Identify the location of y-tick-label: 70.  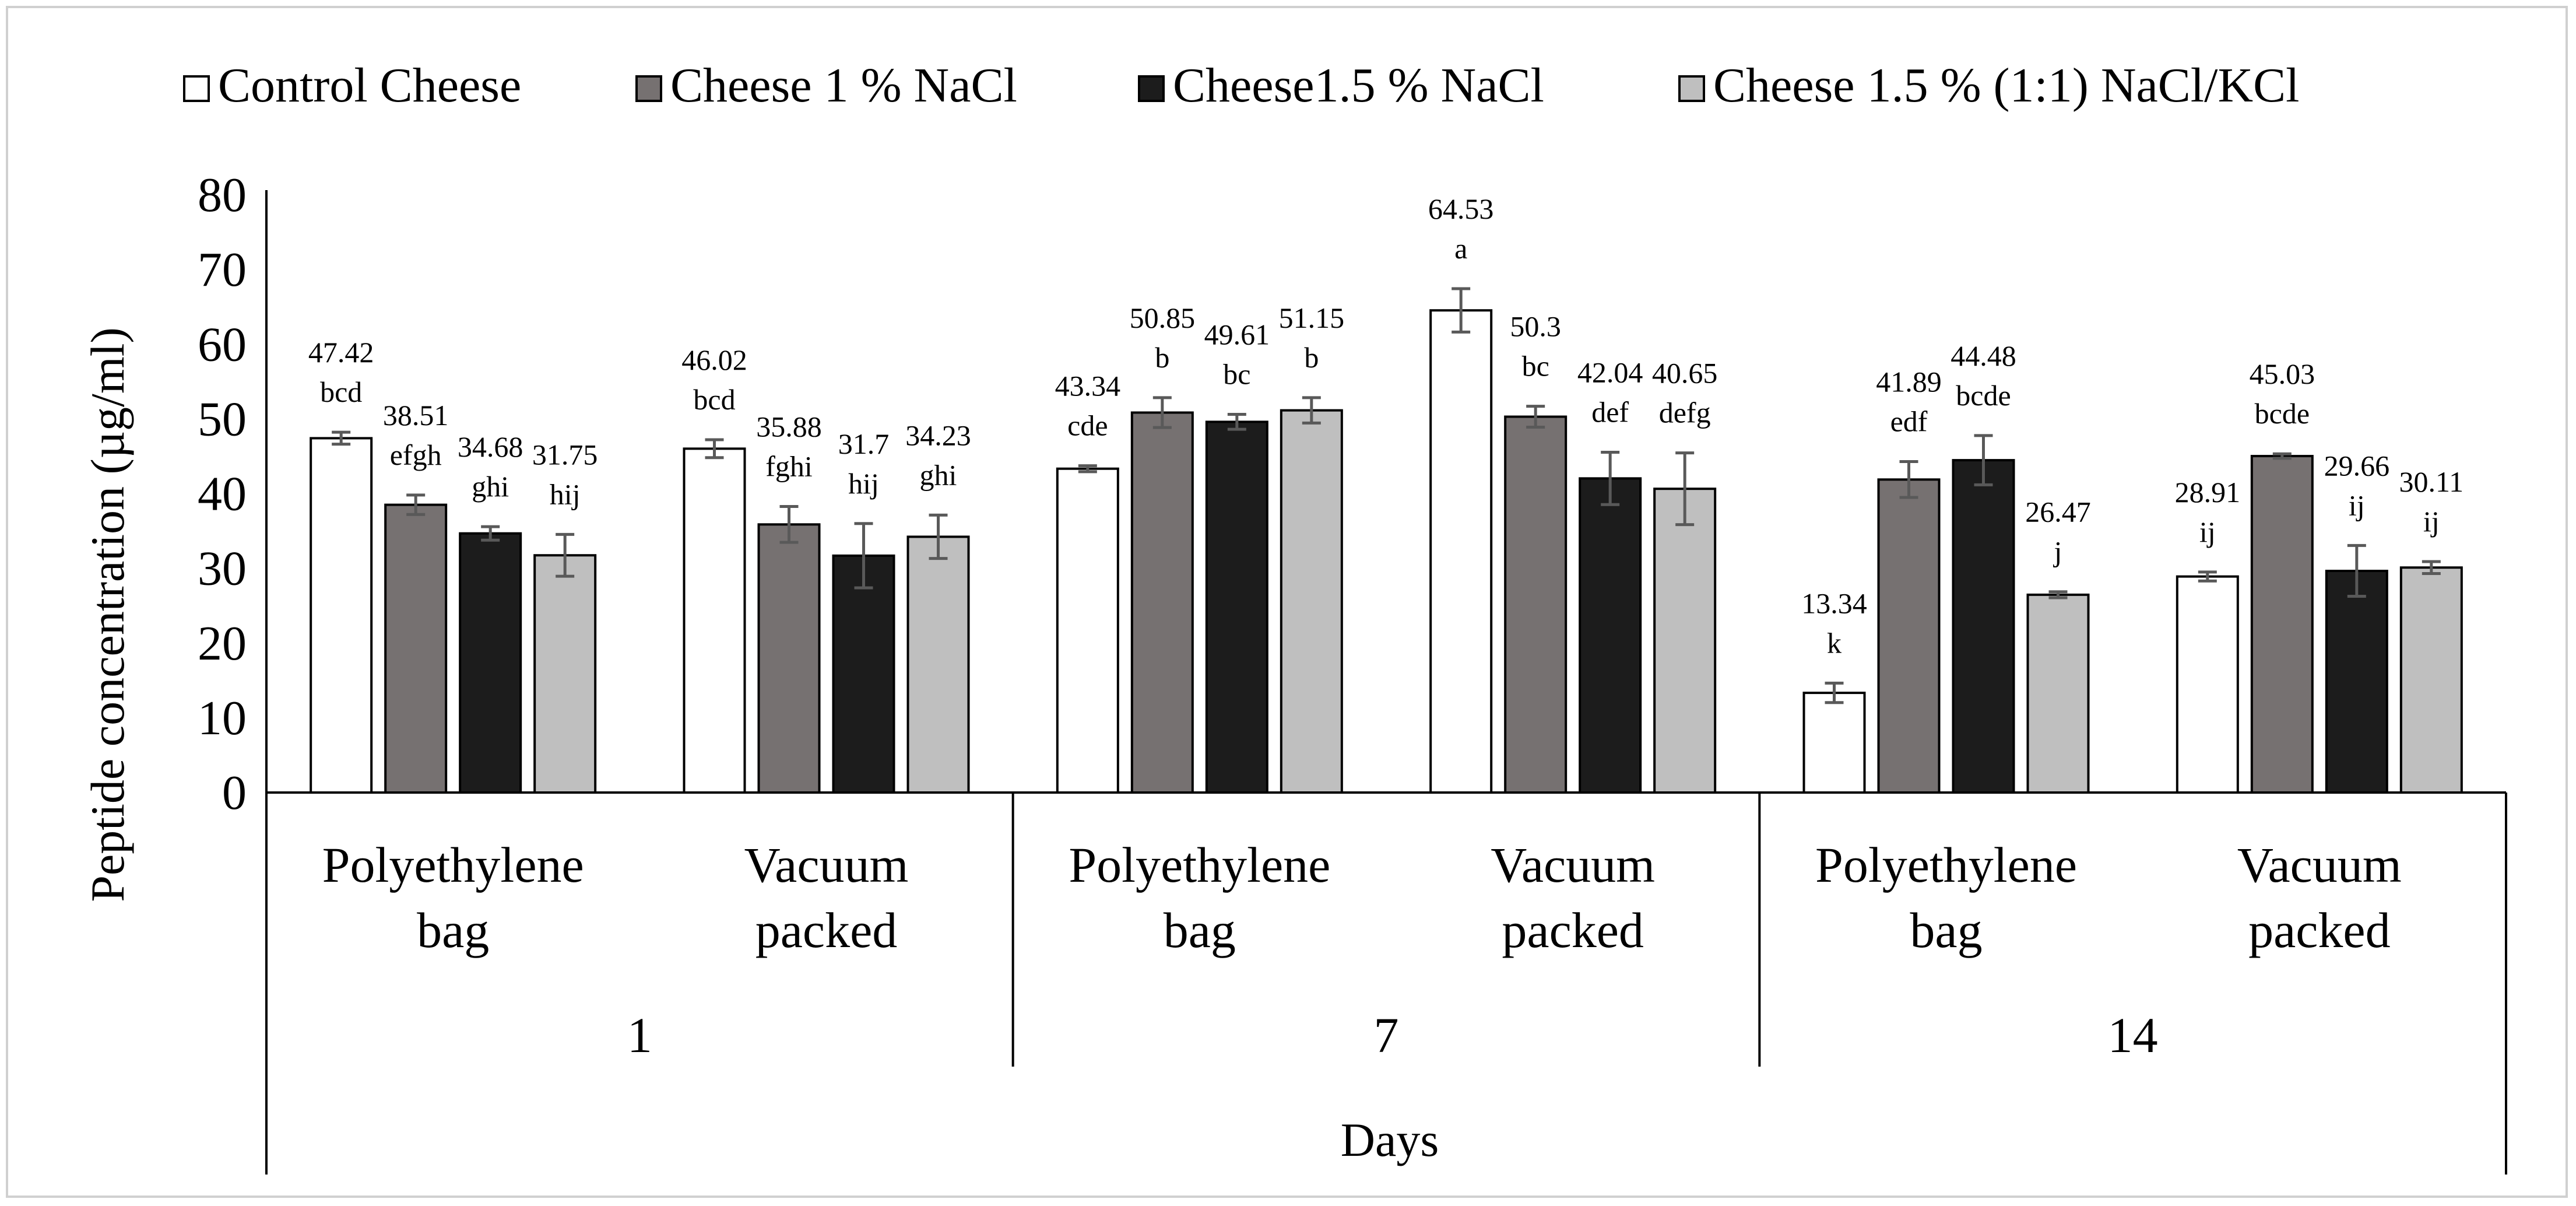
(222, 270).